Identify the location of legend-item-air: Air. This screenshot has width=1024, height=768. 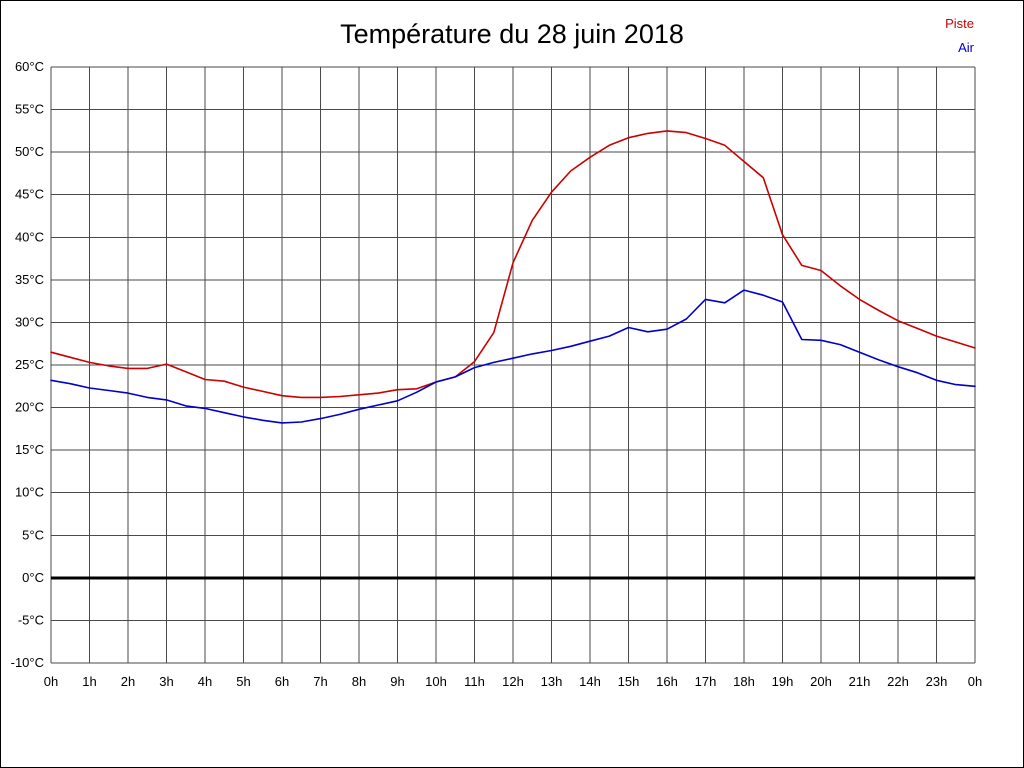
(966, 47).